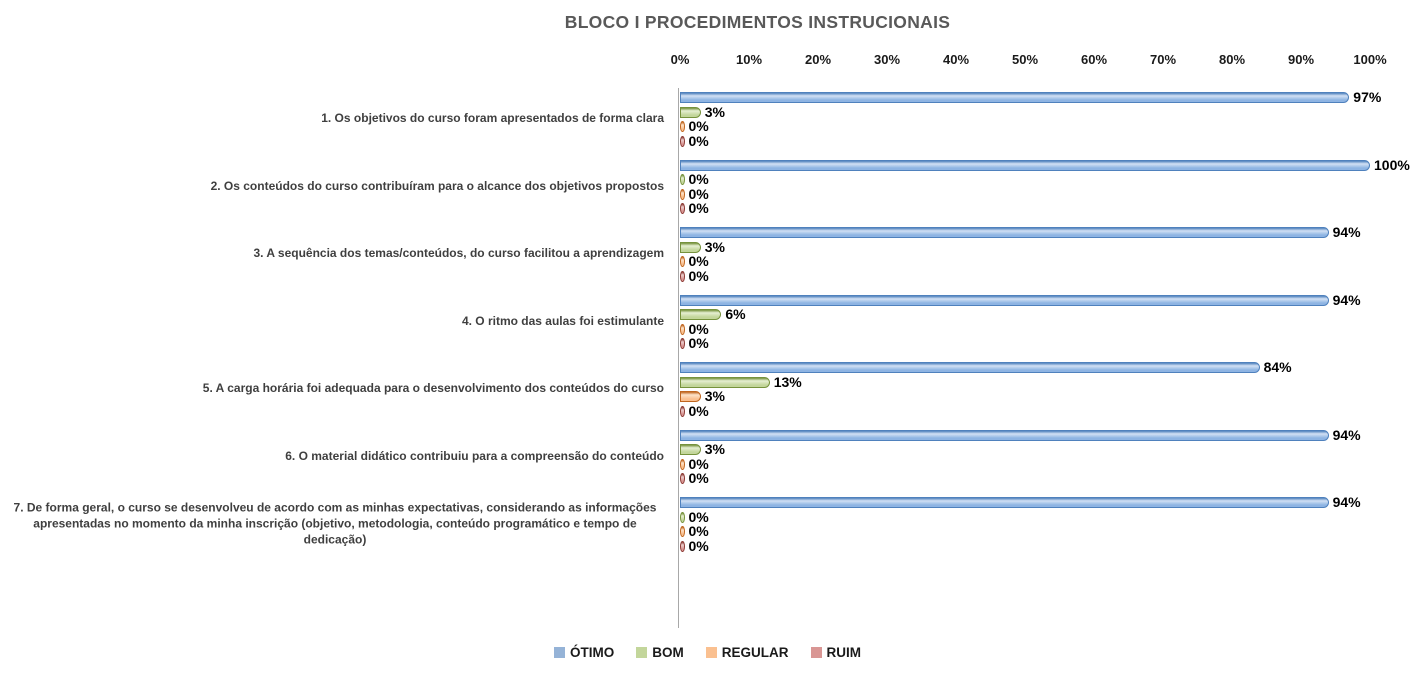 This screenshot has width=1415, height=680. I want to click on x-axis-tick: 20%, so click(818, 59).